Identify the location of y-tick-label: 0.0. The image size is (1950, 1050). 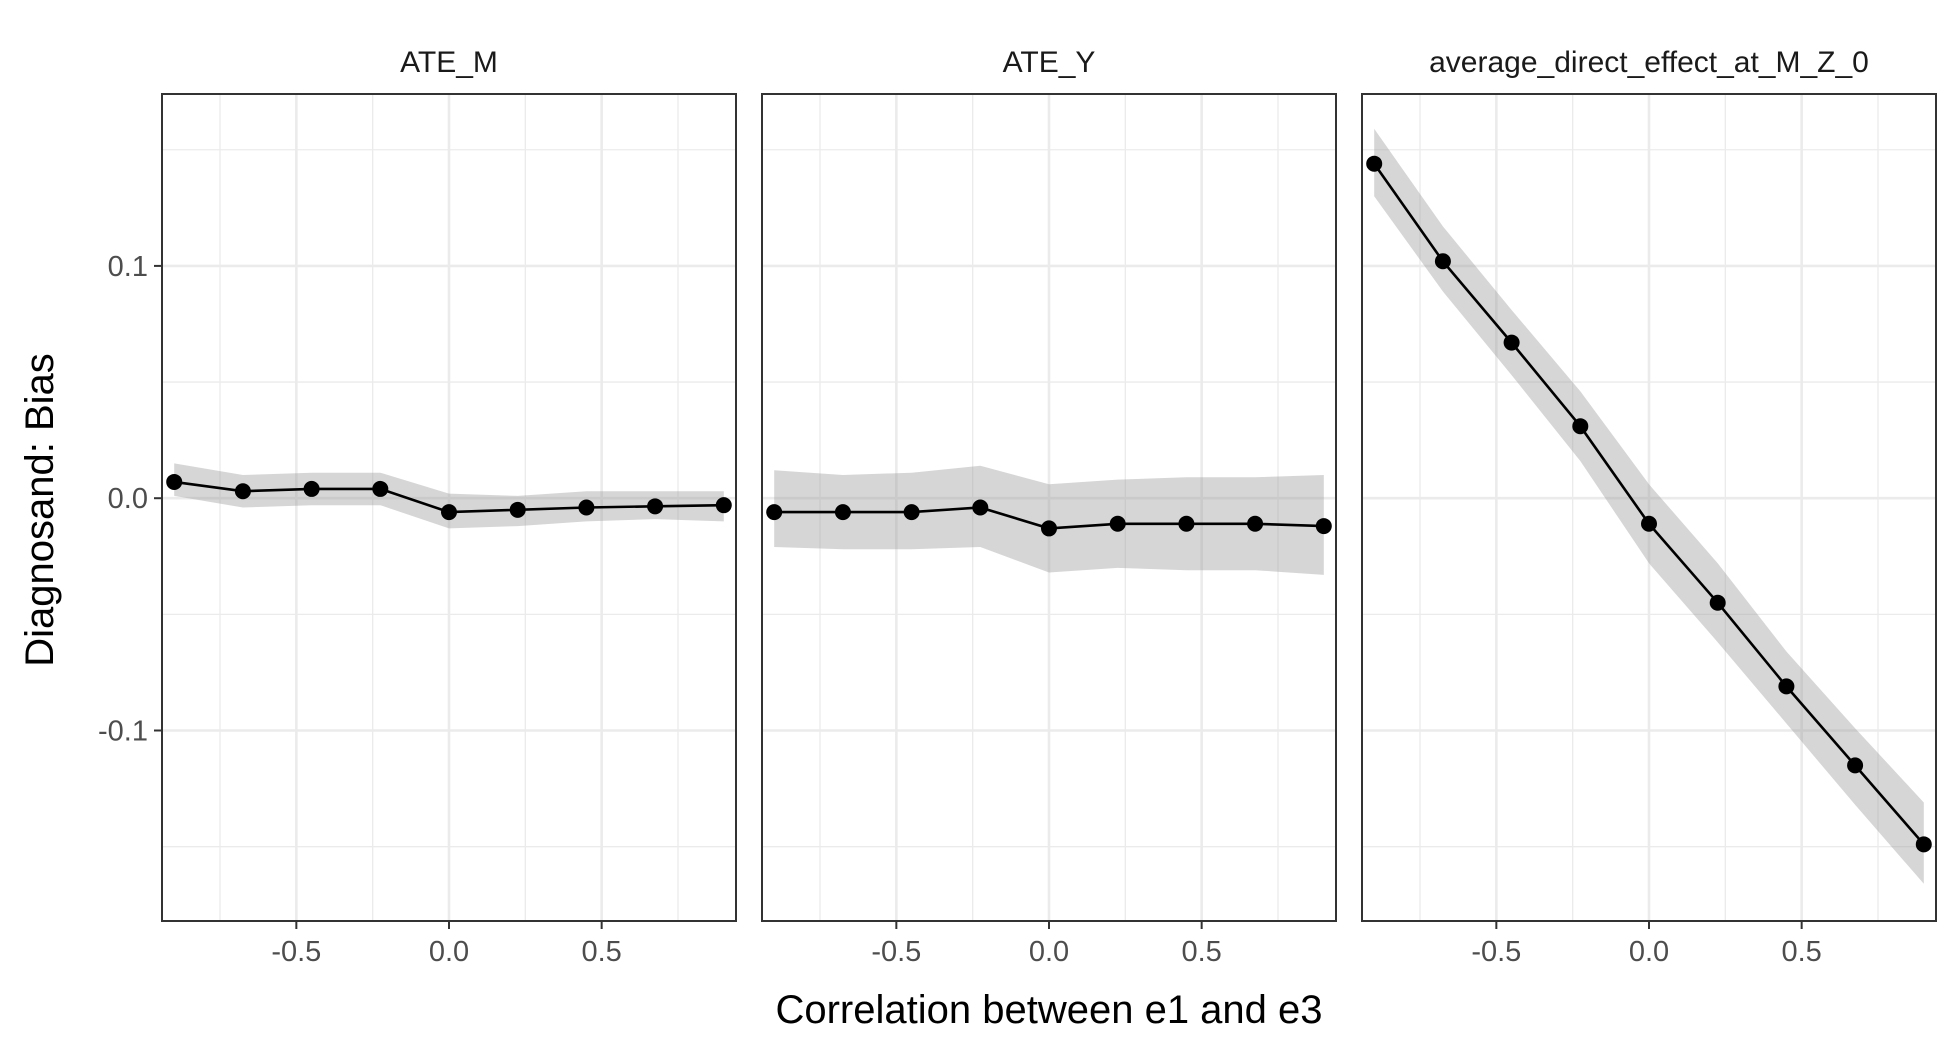
(128, 499).